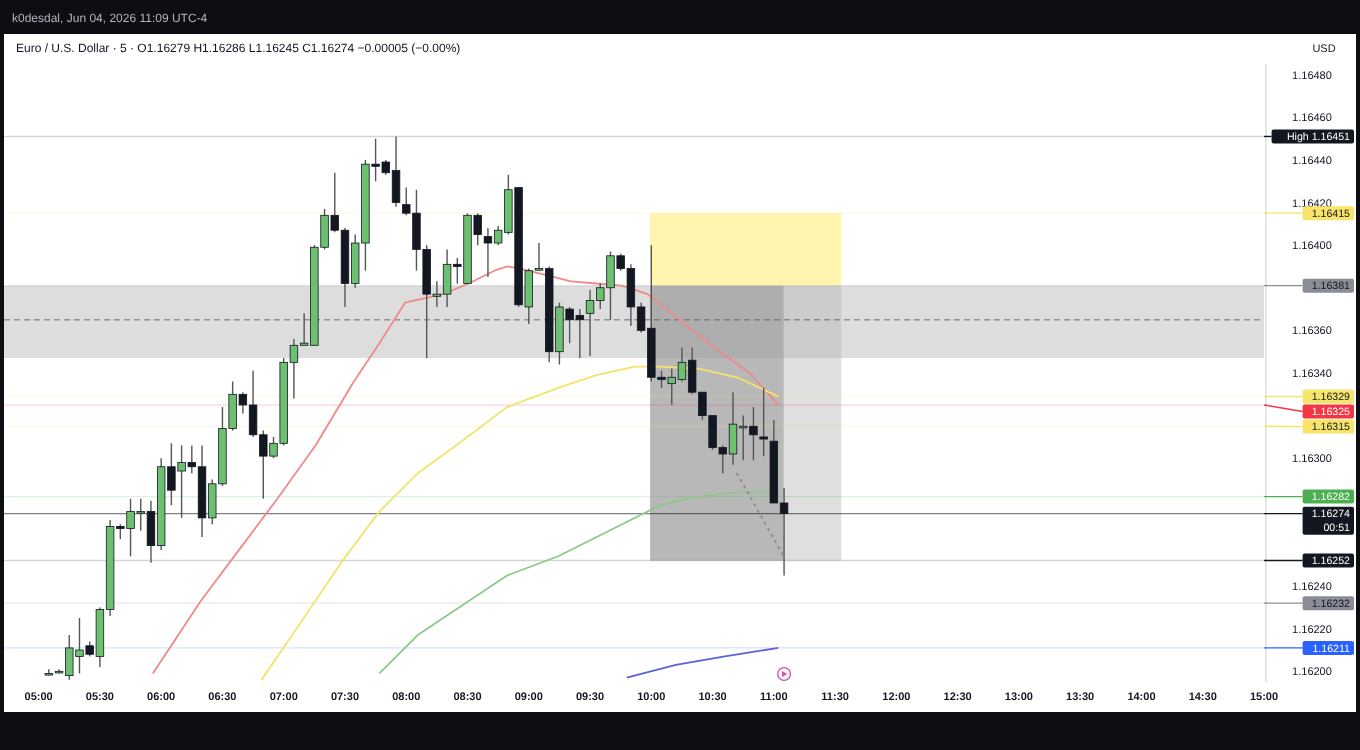  I want to click on candlestick, so click(763, 422).